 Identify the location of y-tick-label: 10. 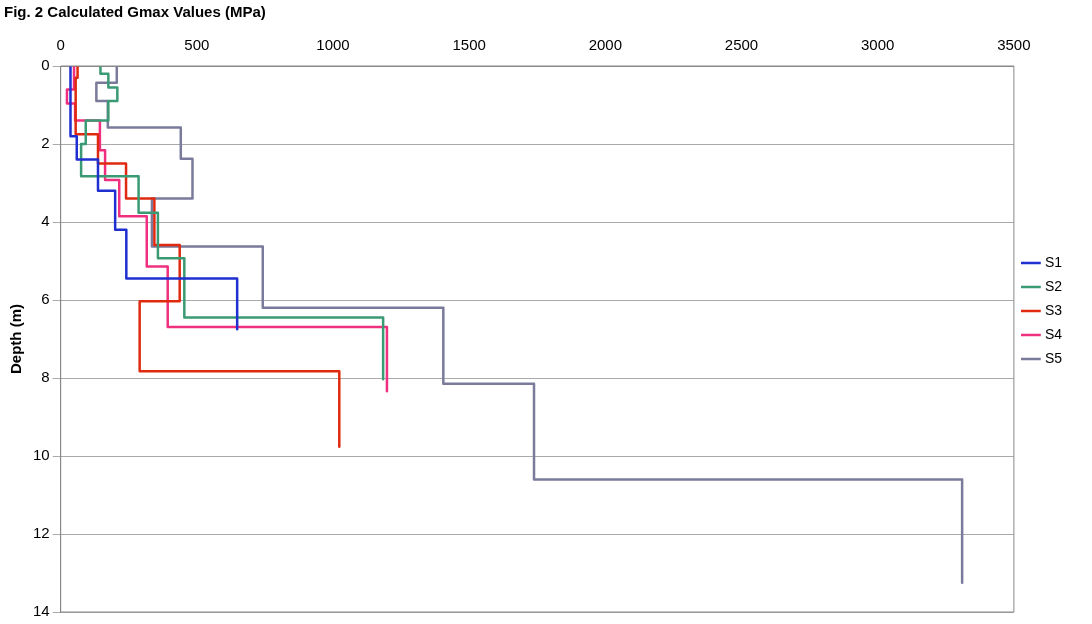
(41, 455).